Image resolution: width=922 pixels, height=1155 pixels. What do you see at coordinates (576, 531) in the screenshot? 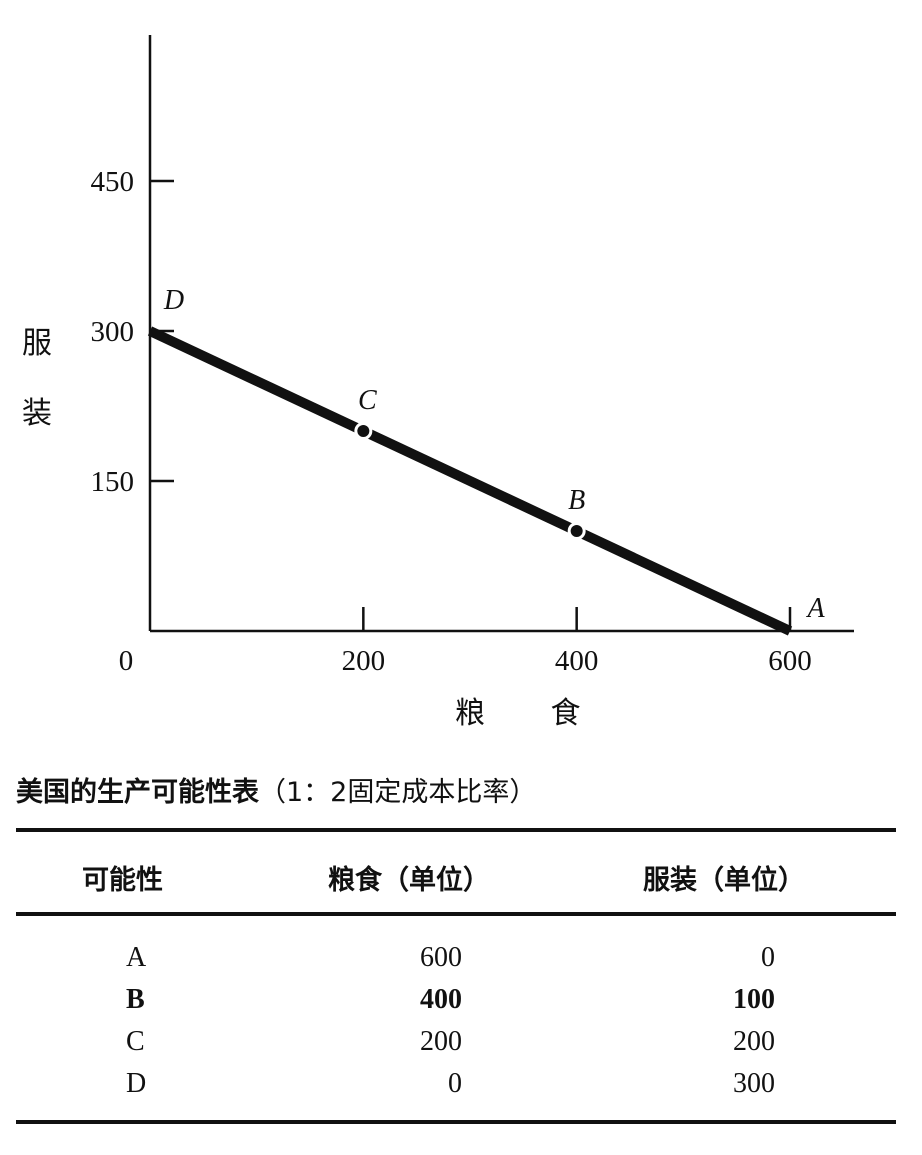
I see `point-B` at bounding box center [576, 531].